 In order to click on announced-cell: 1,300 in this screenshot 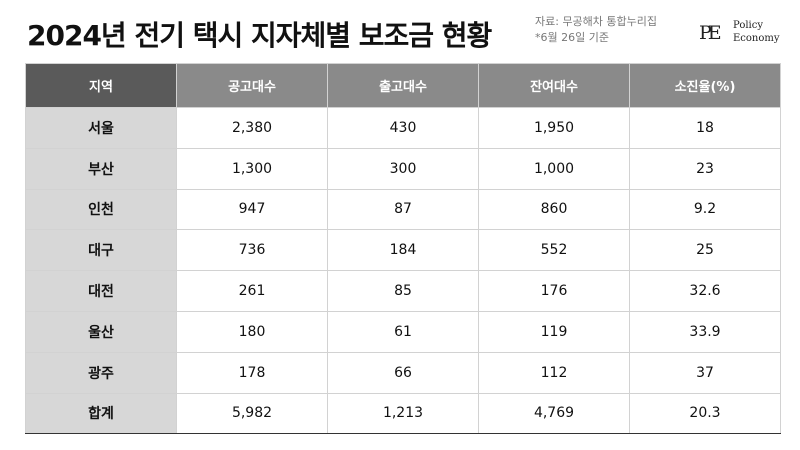, I will do `click(252, 168)`.